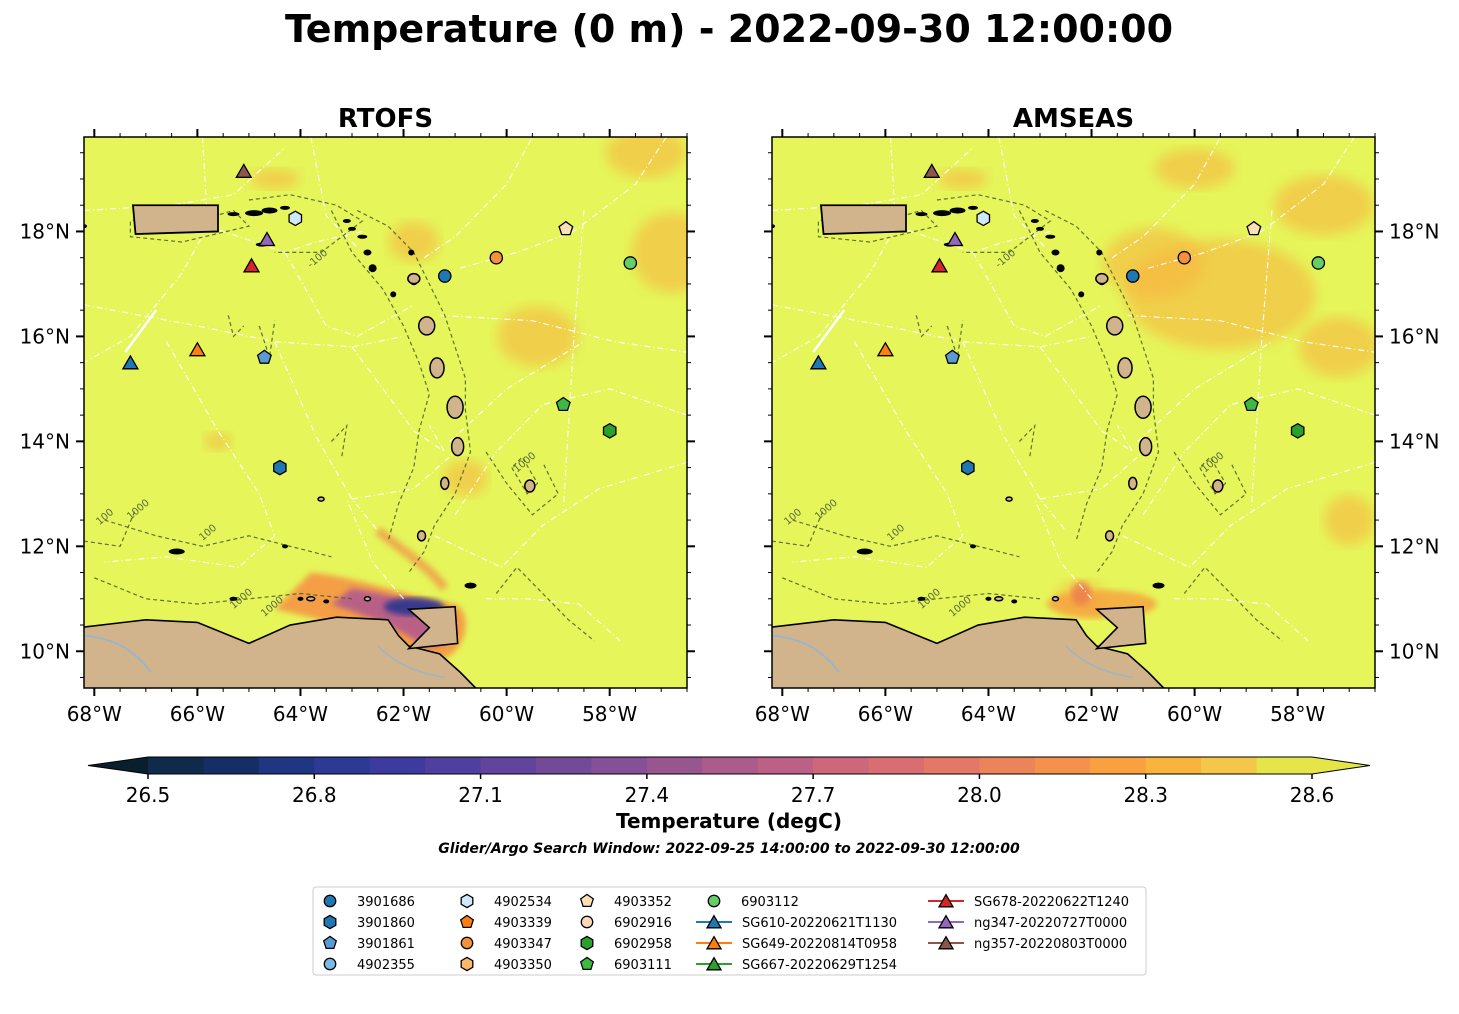 Image resolution: width=1459 pixels, height=1014 pixels. I want to click on colorbar-tick-label: 28.0, so click(979, 795).